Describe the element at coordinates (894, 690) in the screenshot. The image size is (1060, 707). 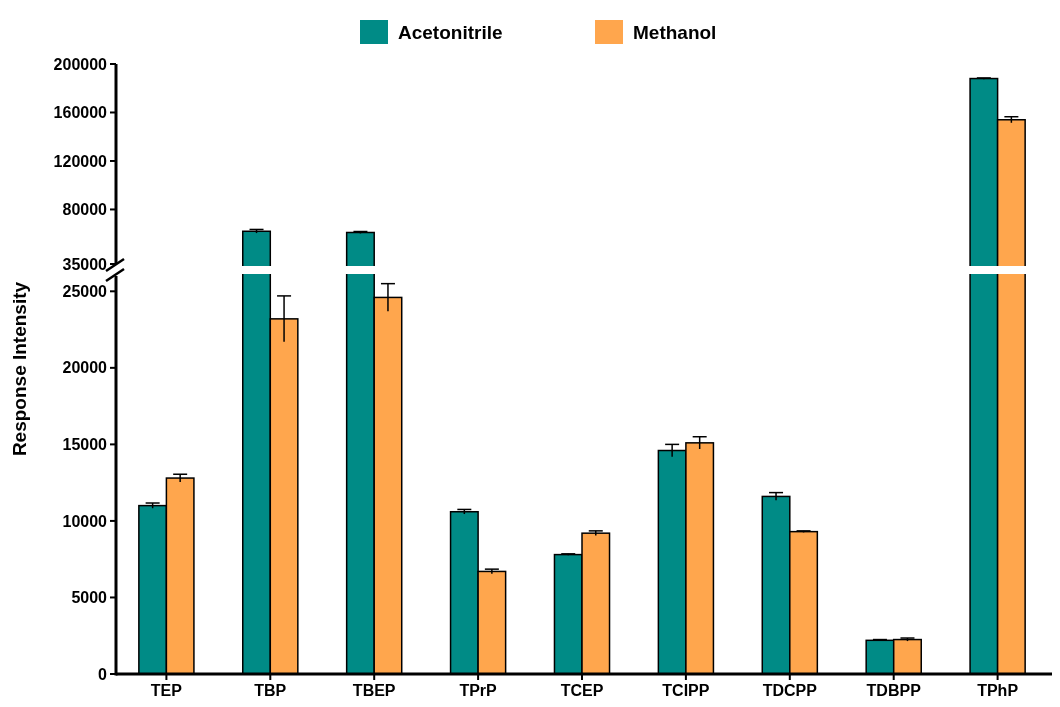
I see `x-tick-label: TDBPP` at that location.